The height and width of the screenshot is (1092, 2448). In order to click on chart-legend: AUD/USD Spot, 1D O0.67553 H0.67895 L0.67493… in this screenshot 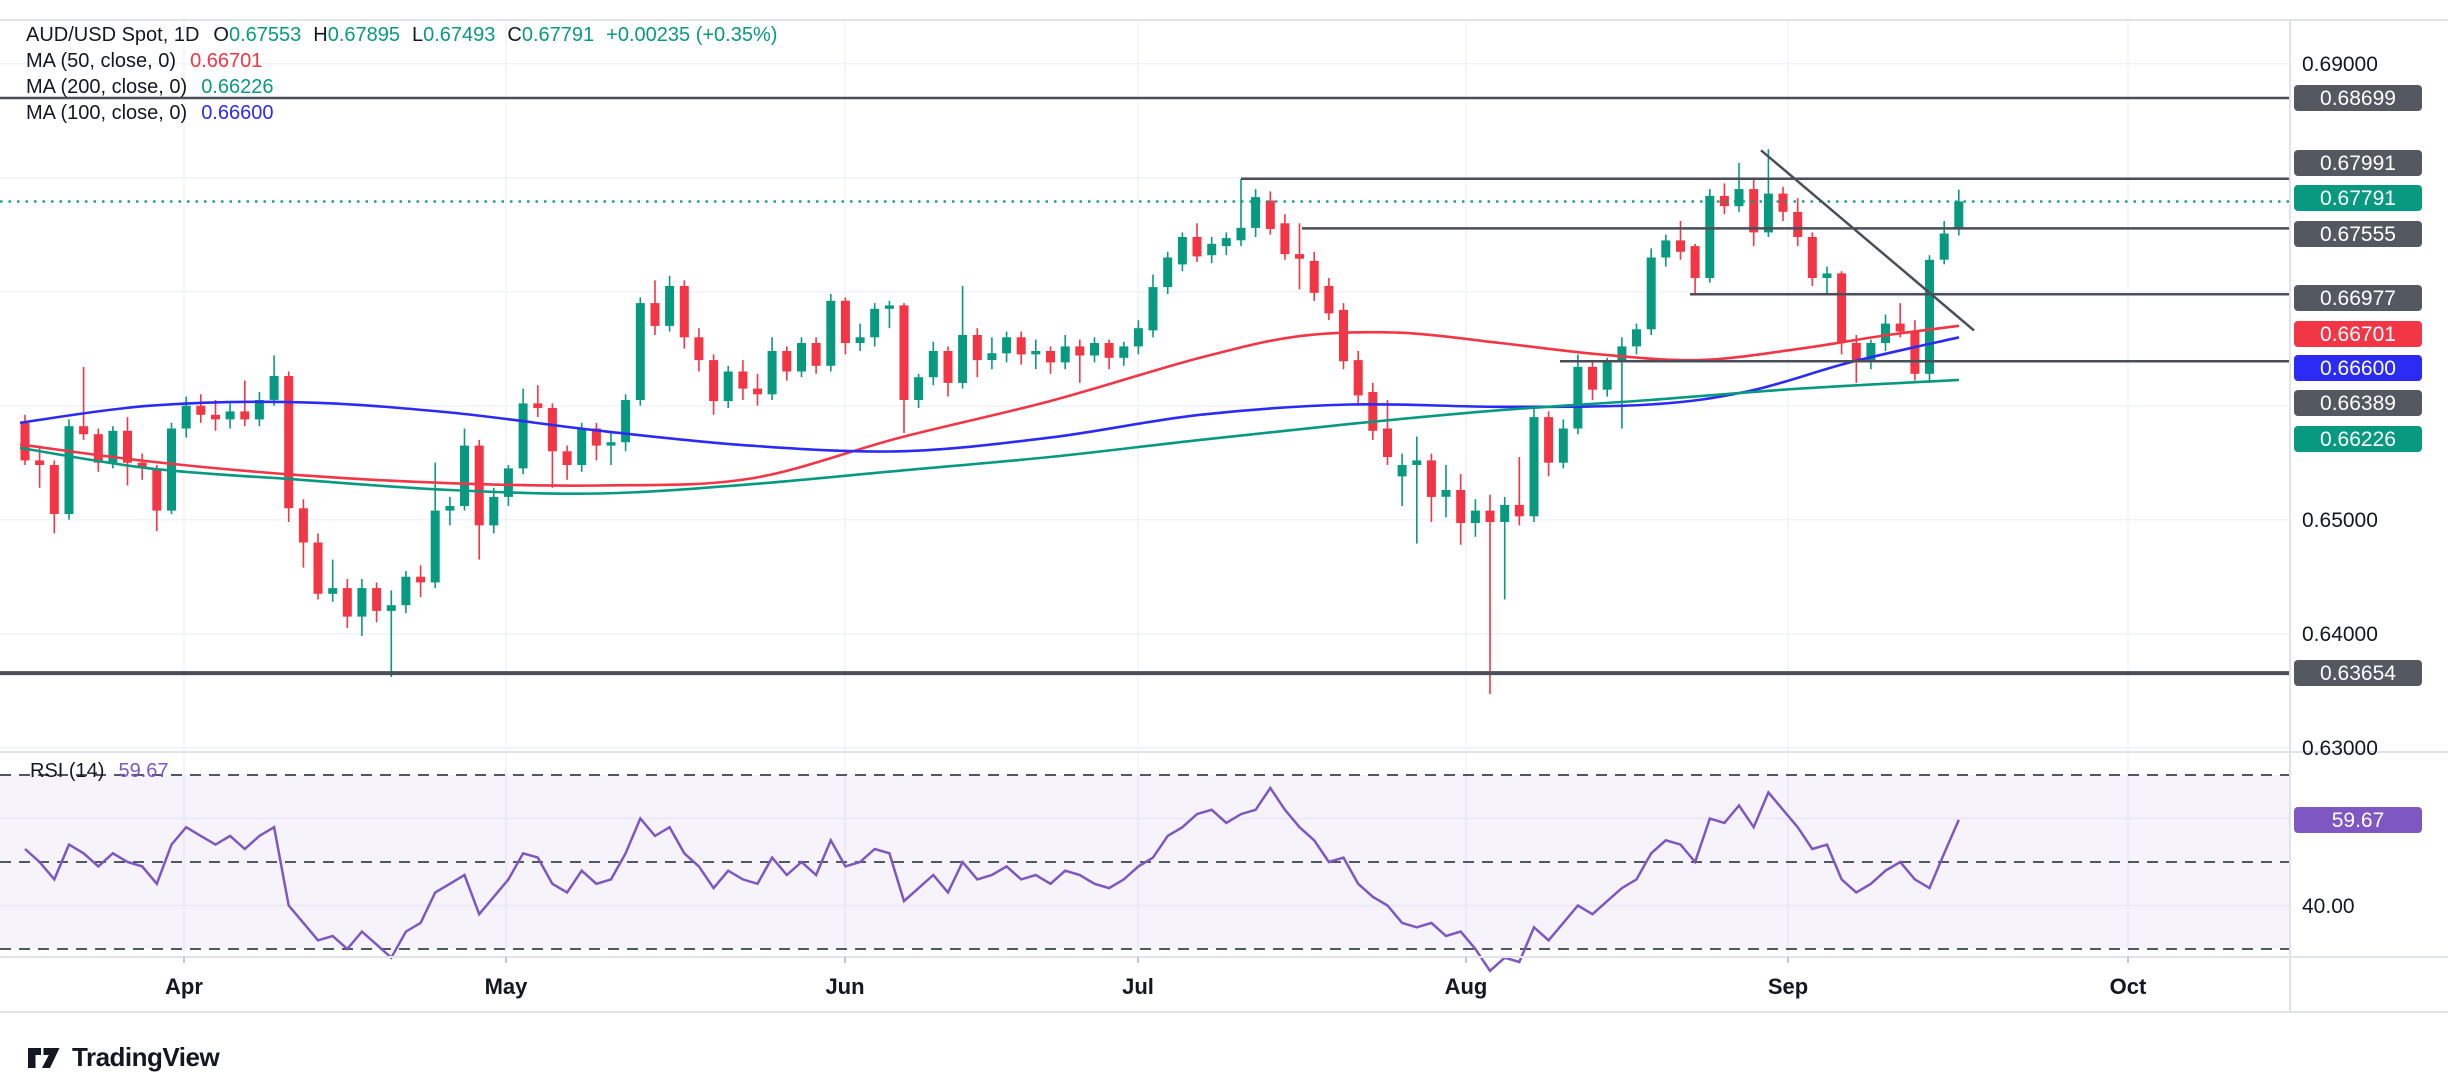, I will do `click(401, 74)`.